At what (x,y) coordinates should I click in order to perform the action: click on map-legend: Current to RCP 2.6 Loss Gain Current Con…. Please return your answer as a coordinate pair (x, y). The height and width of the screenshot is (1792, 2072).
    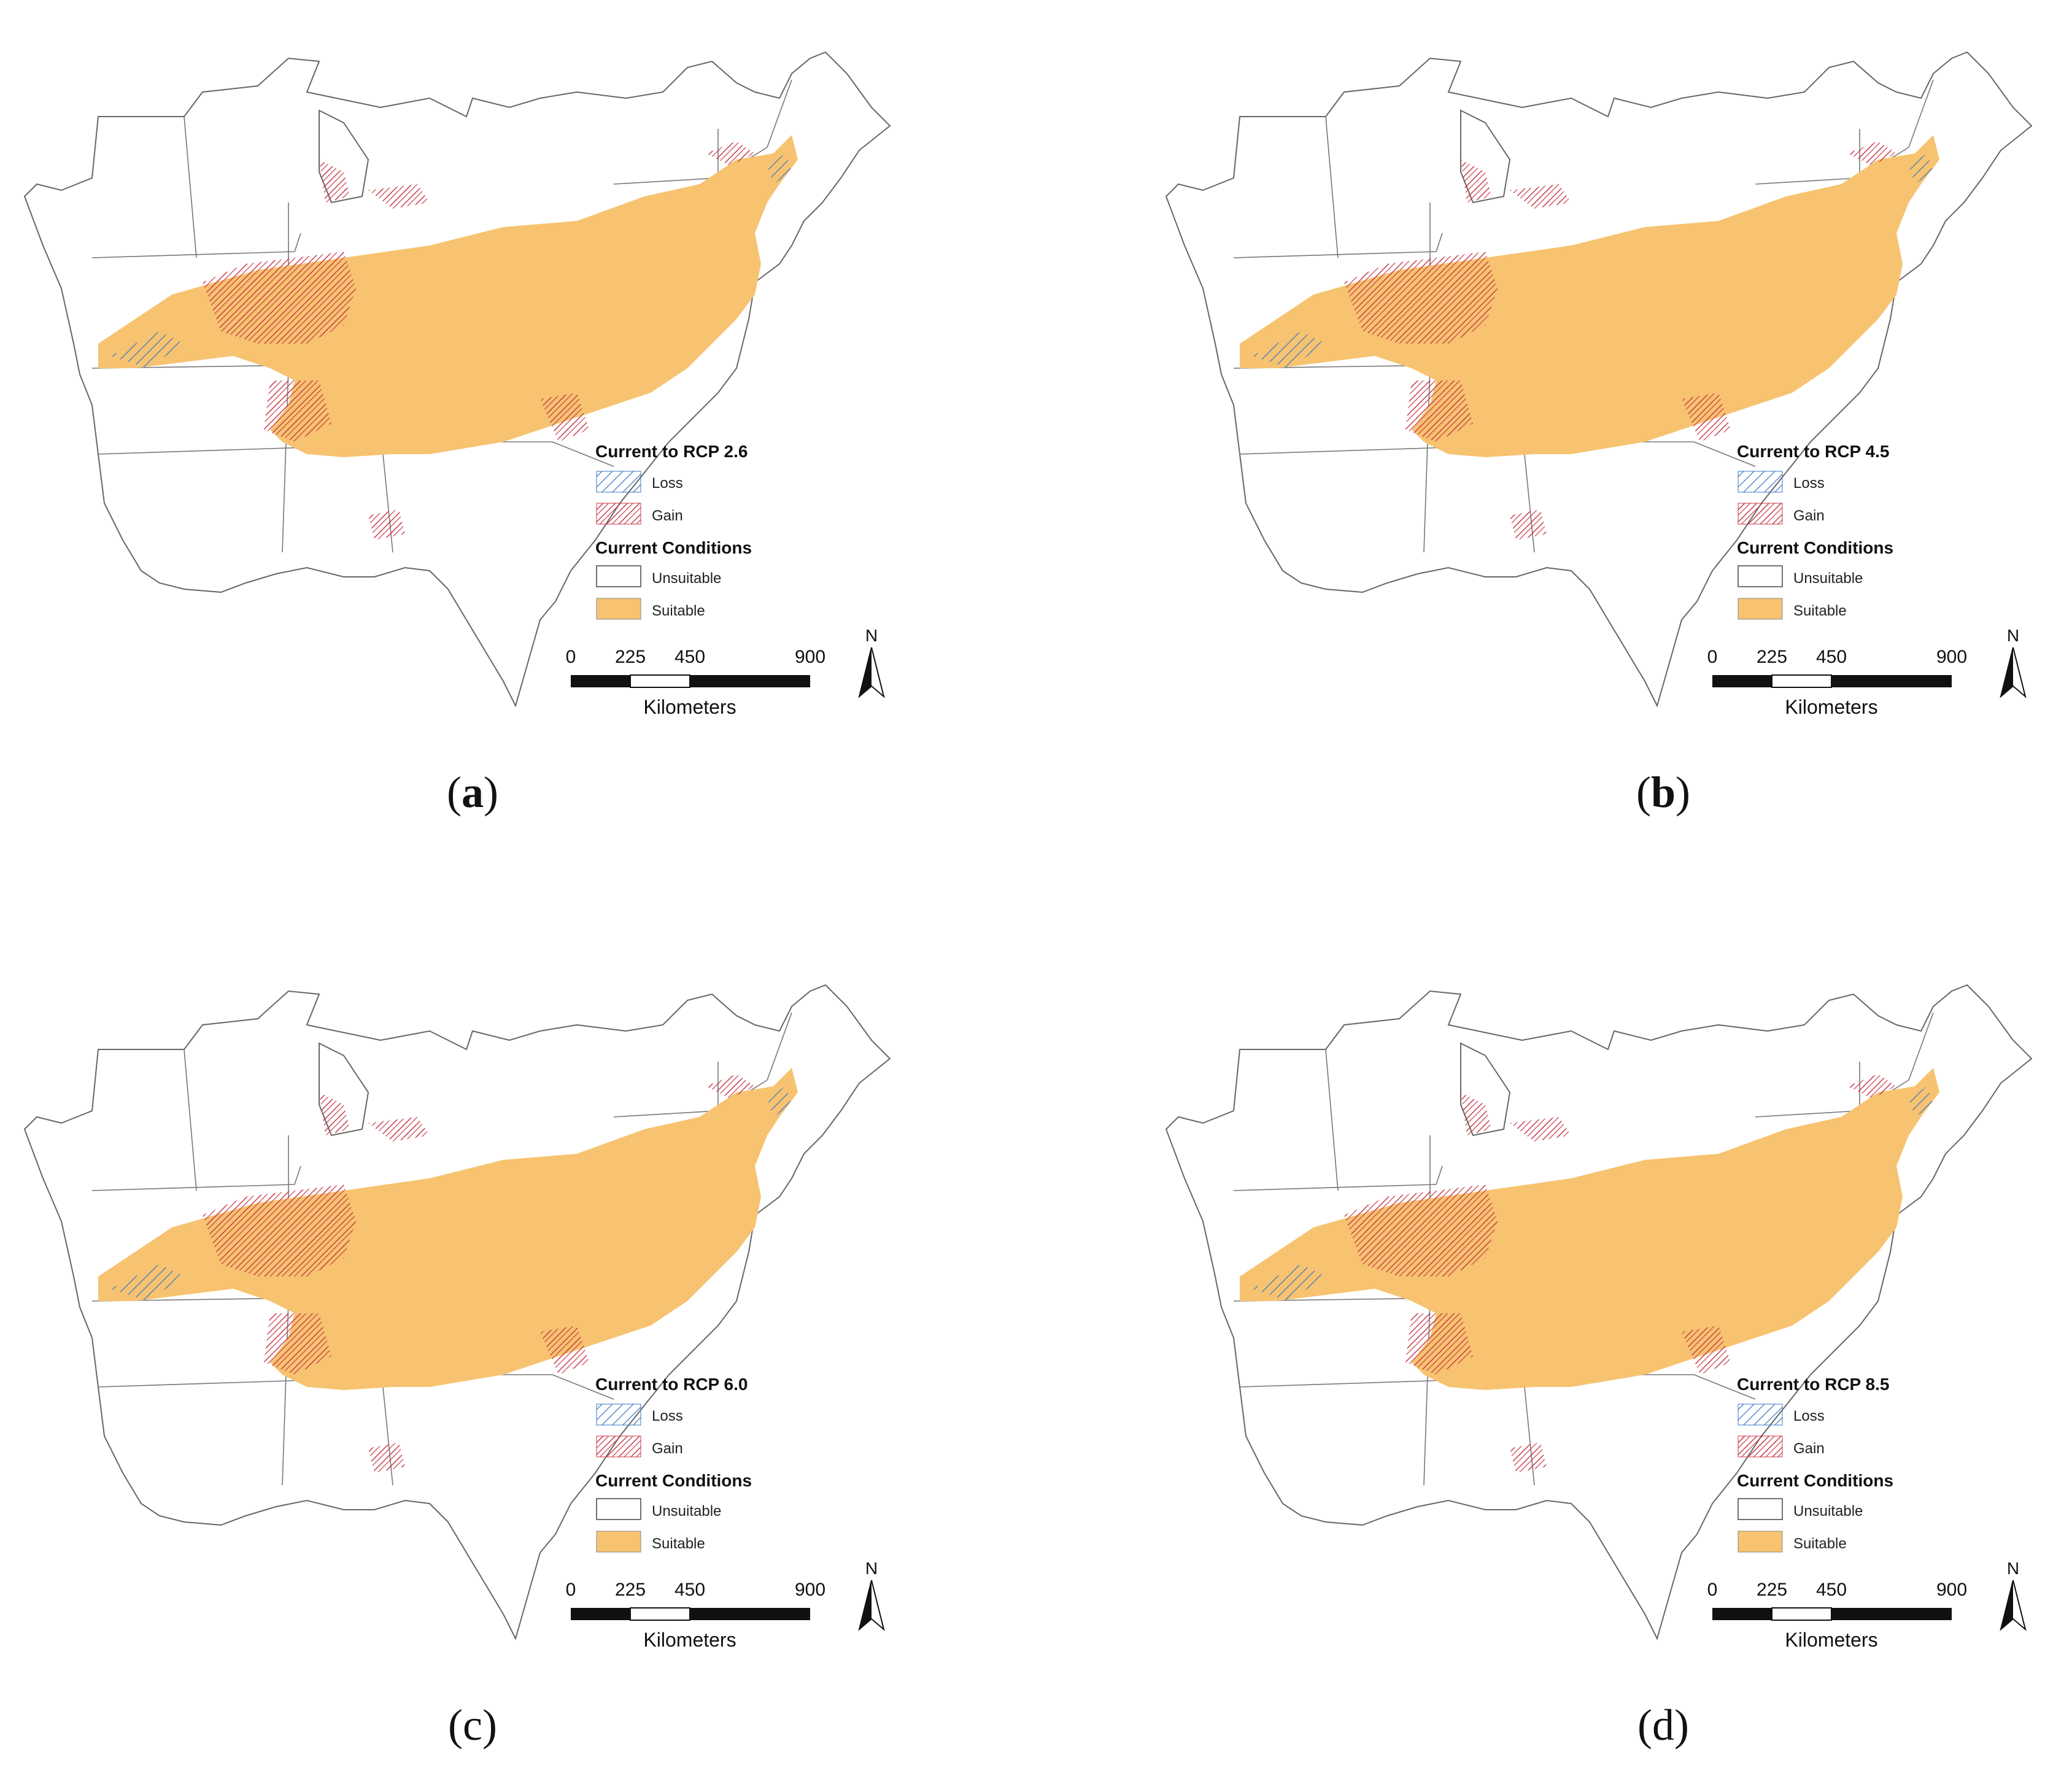
    Looking at the image, I should click on (673, 531).